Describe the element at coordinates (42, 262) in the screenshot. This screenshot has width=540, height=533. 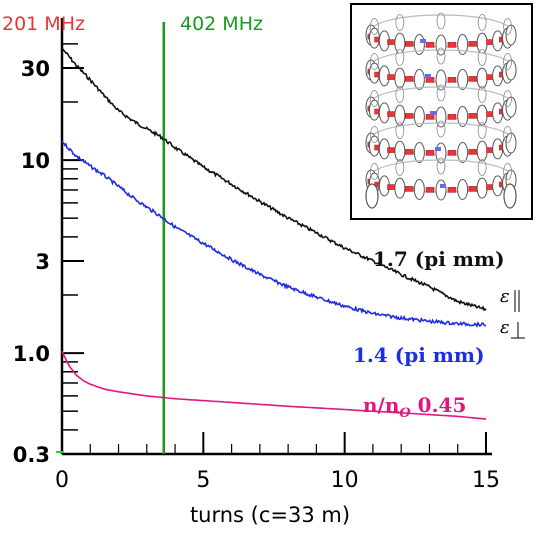
I see `y-tick-label: 3` at that location.